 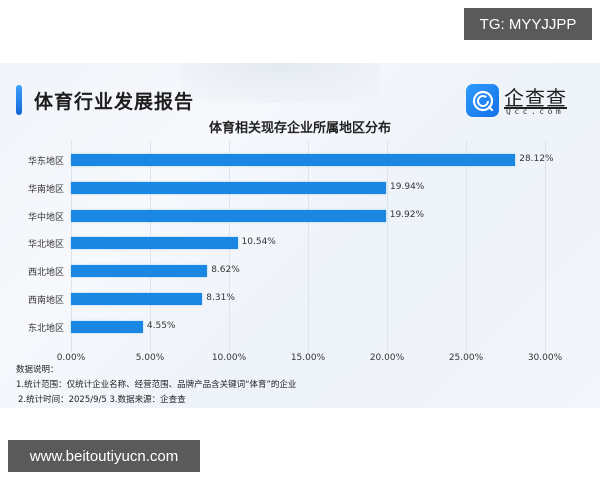 What do you see at coordinates (150, 358) in the screenshot?
I see `x-tick-label: 5.00%` at bounding box center [150, 358].